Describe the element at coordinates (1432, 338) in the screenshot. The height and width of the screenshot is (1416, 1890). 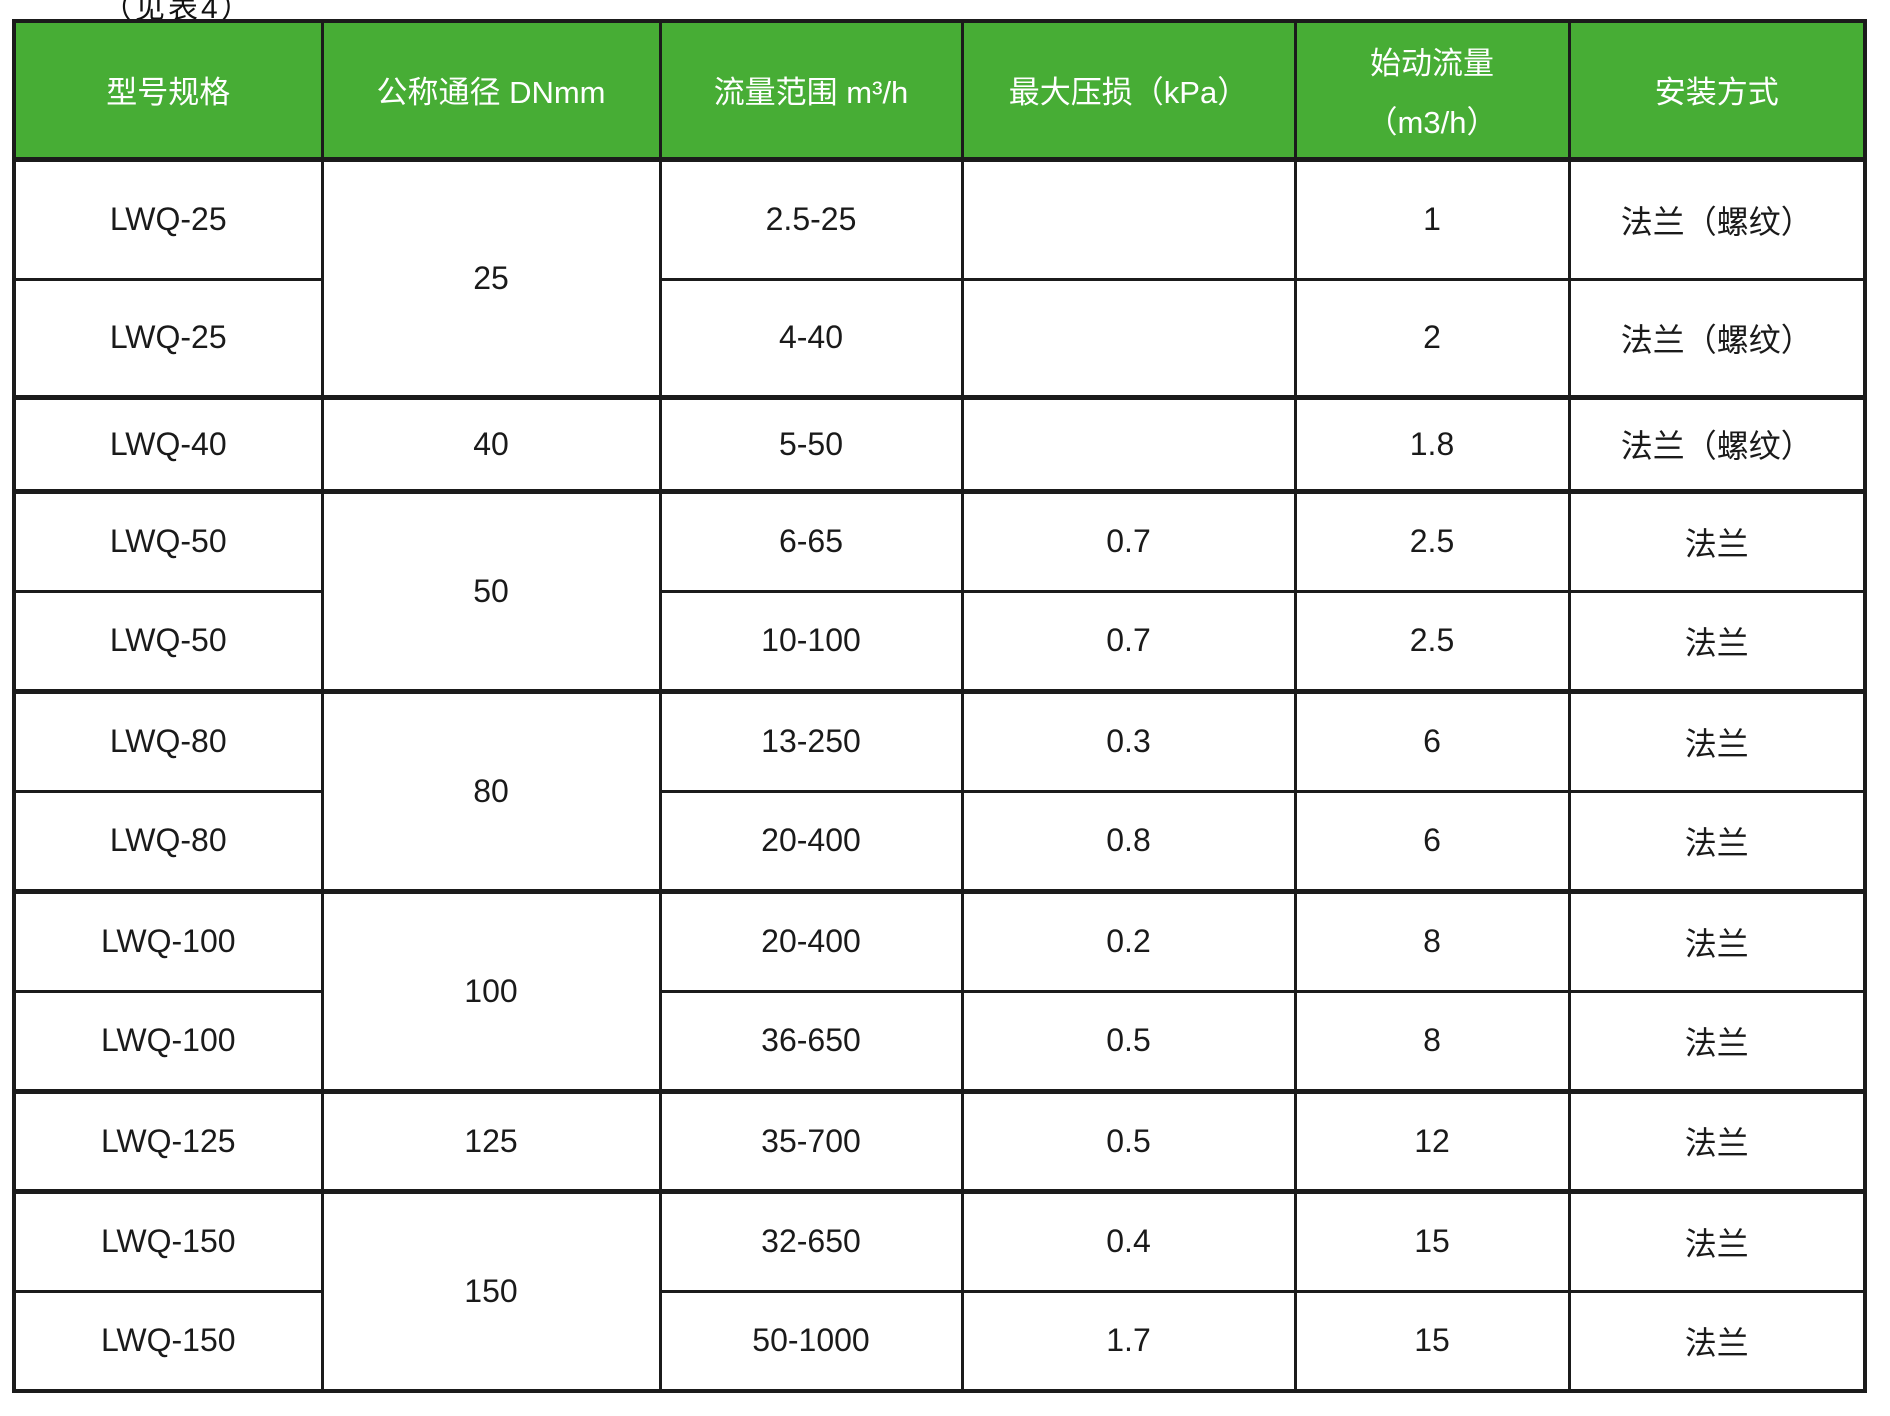
I see `cell-start: 2` at that location.